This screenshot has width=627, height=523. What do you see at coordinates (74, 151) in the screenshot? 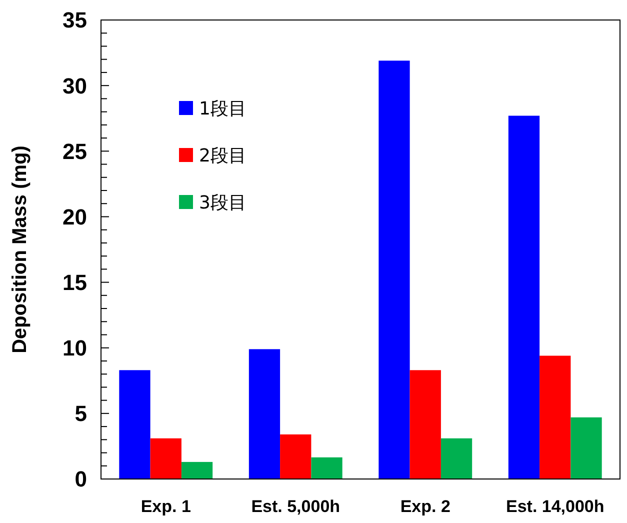
I see `y-tick-label: 25` at bounding box center [74, 151].